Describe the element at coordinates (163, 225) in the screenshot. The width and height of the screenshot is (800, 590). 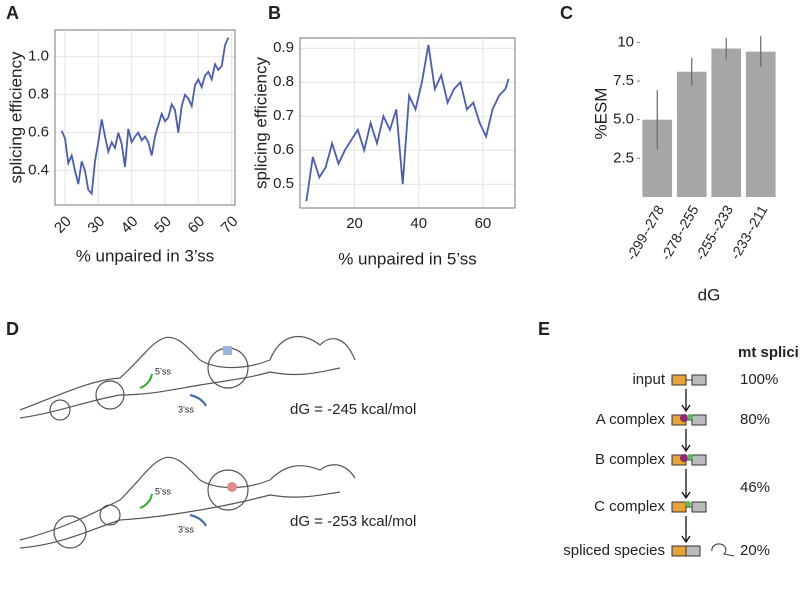
I see `x-tick-label: 50` at that location.